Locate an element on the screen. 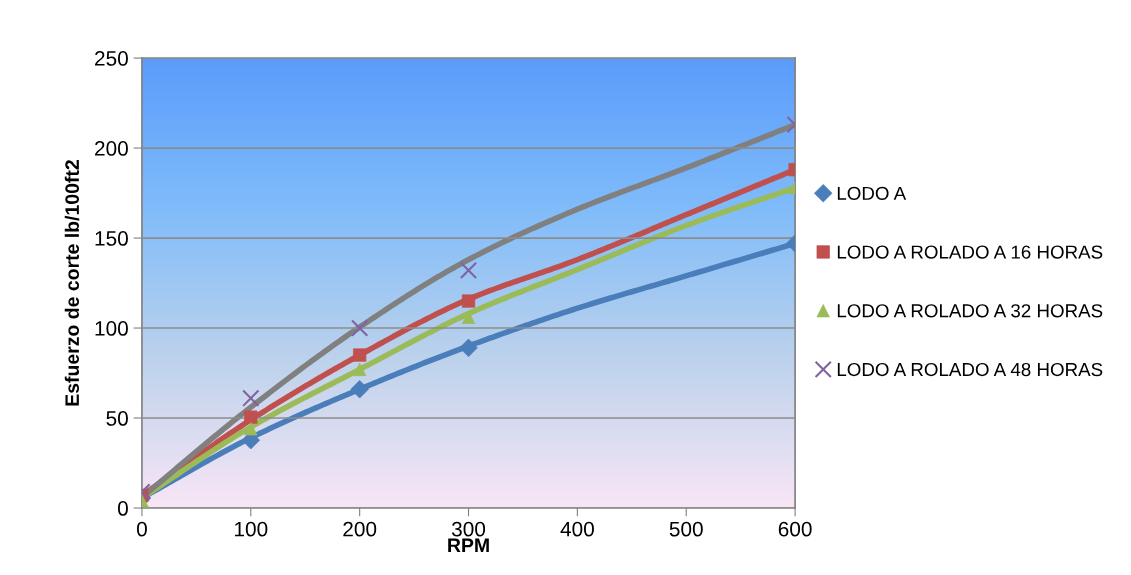 Image resolution: width=1131 pixels, height=575 pixels. y-tick-label: 50 is located at coordinates (117, 418).